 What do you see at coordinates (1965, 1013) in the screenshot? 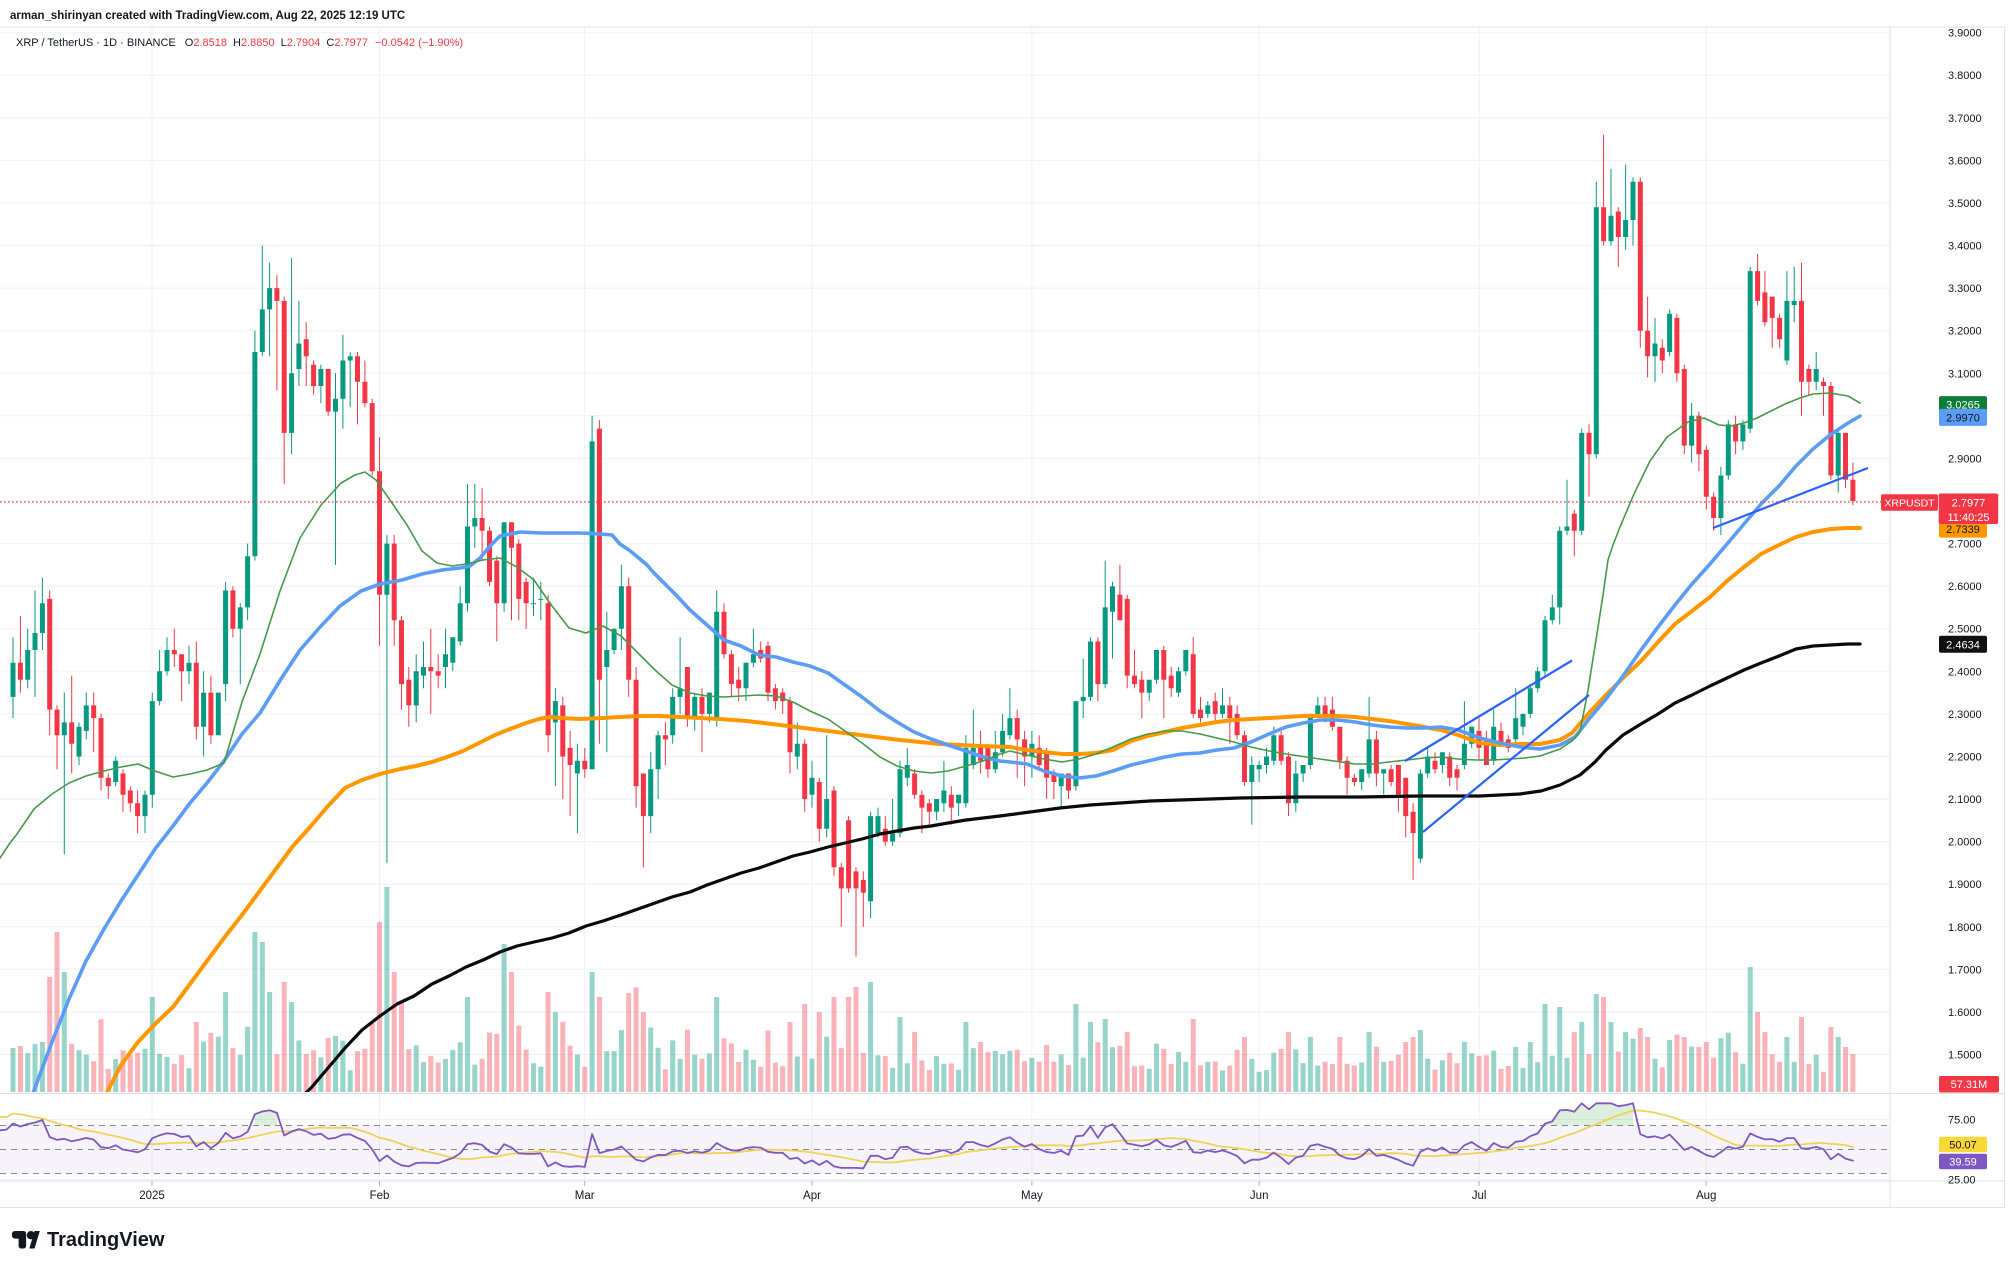
I see `svg-text: 1.6000` at bounding box center [1965, 1013].